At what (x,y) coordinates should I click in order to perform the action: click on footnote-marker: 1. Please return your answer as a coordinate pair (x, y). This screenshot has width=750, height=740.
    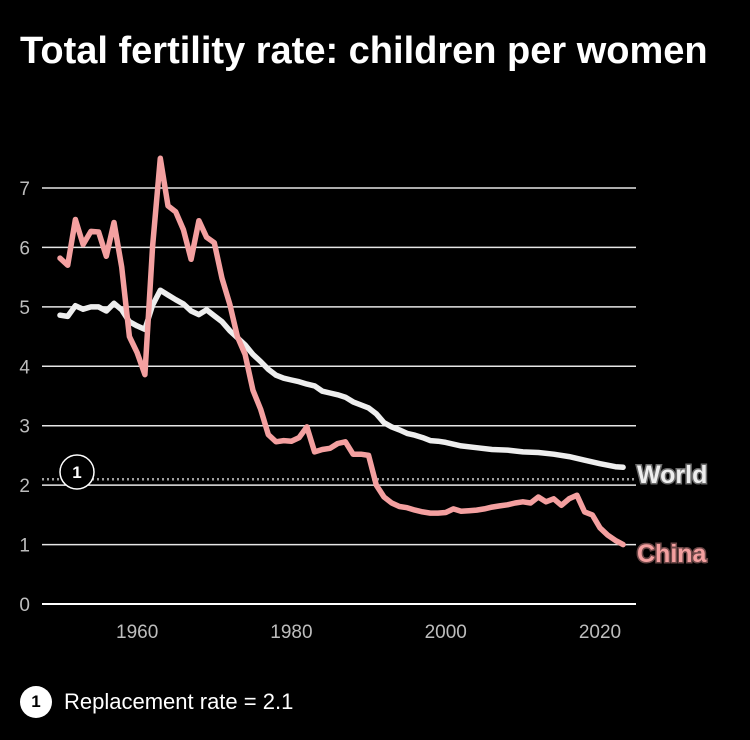
    Looking at the image, I should click on (36, 702).